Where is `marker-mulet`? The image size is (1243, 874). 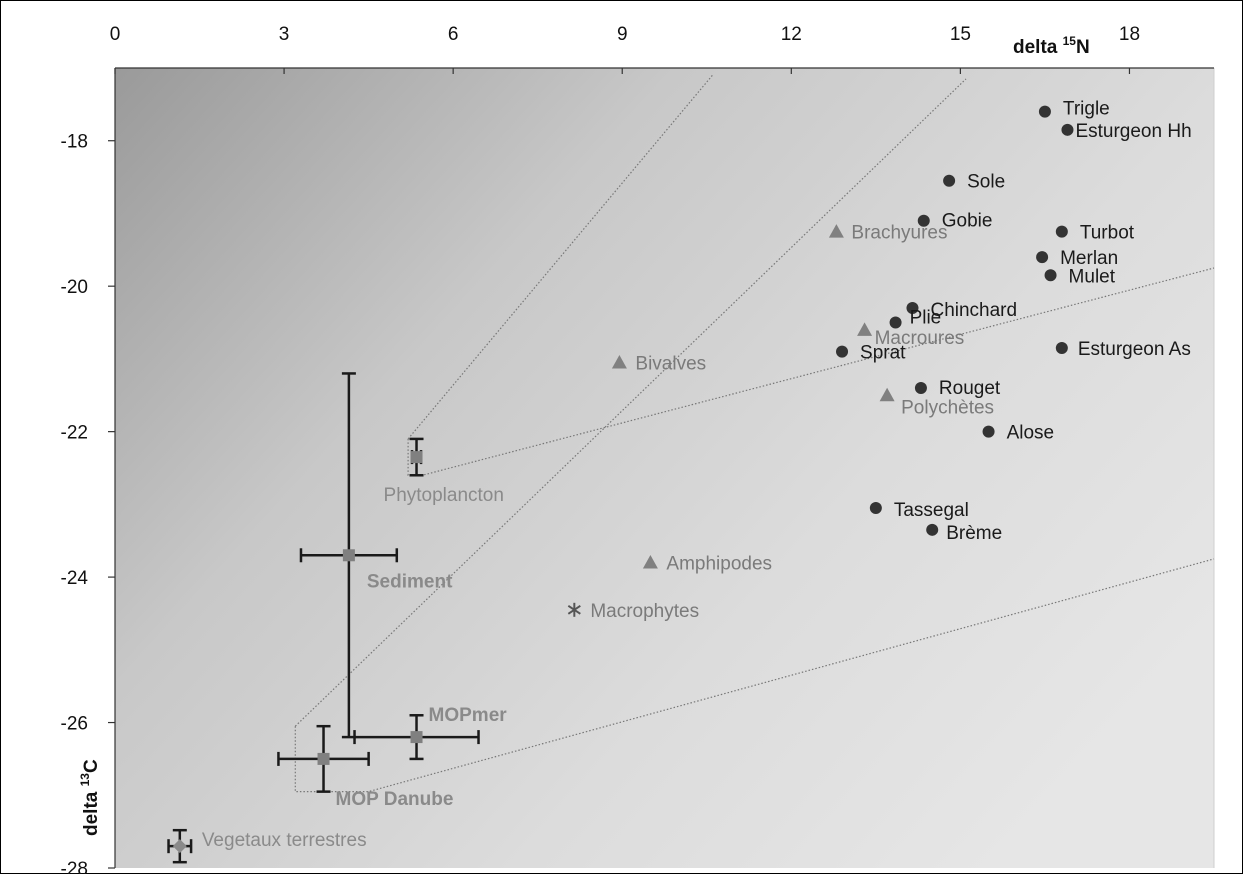 marker-mulet is located at coordinates (1050, 275).